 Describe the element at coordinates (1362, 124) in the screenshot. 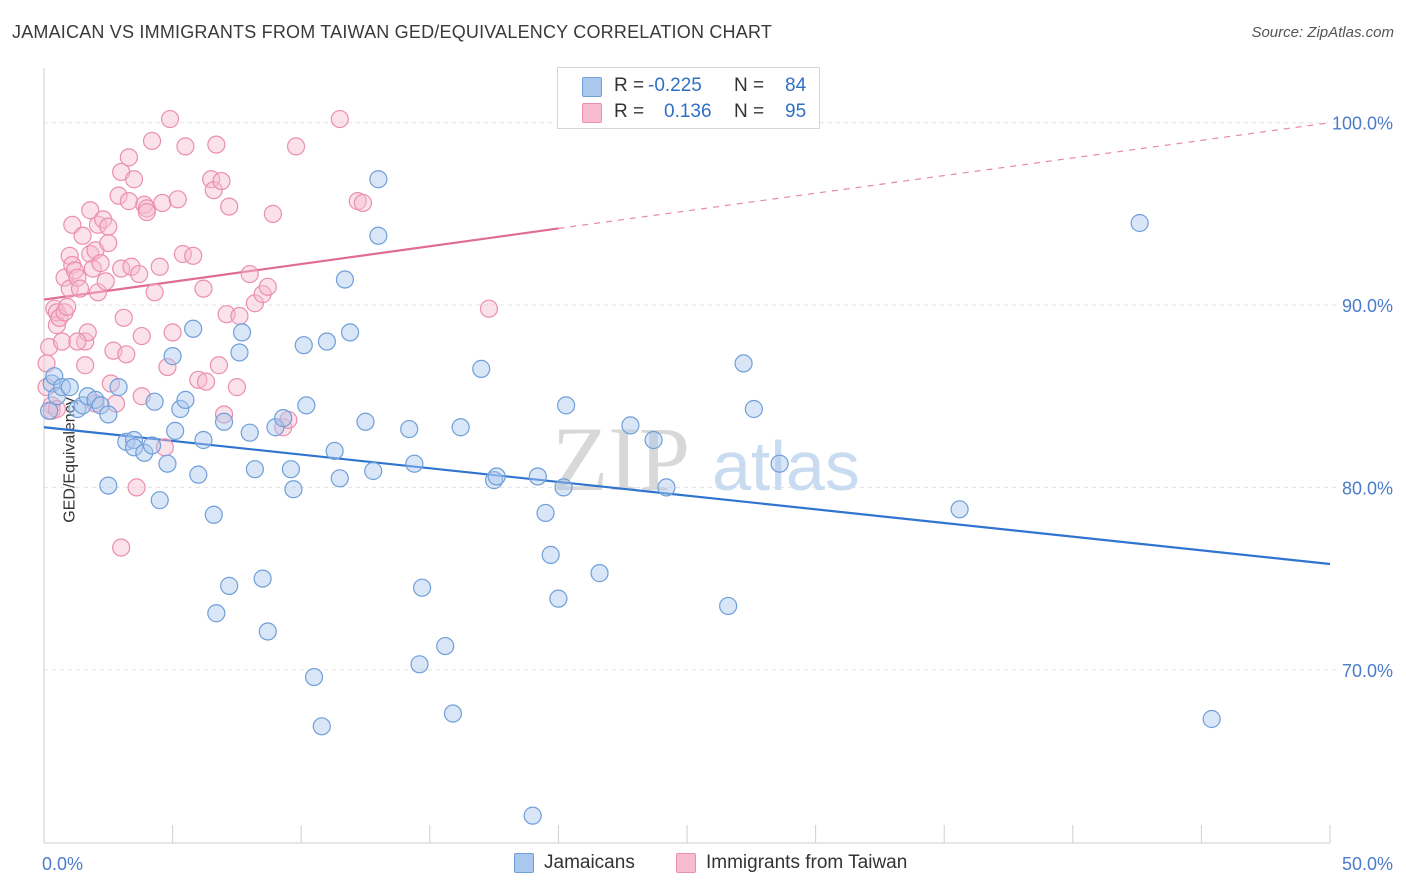

I see `y-tick-label: 100.0%` at that location.